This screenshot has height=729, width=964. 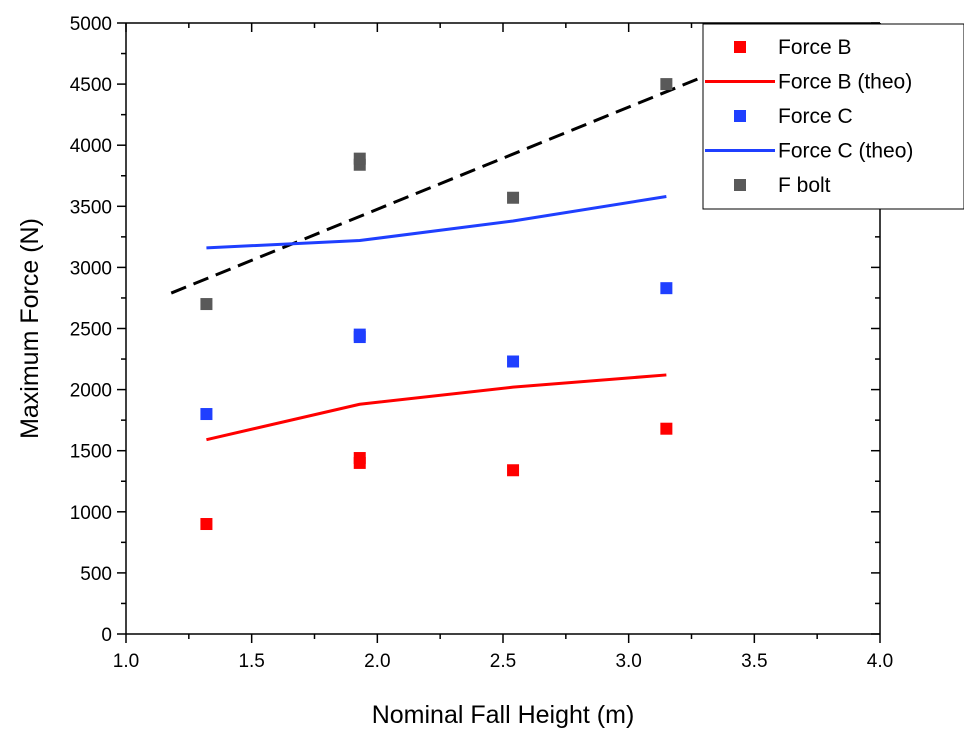 I want to click on legend-box, so click(x=833, y=116).